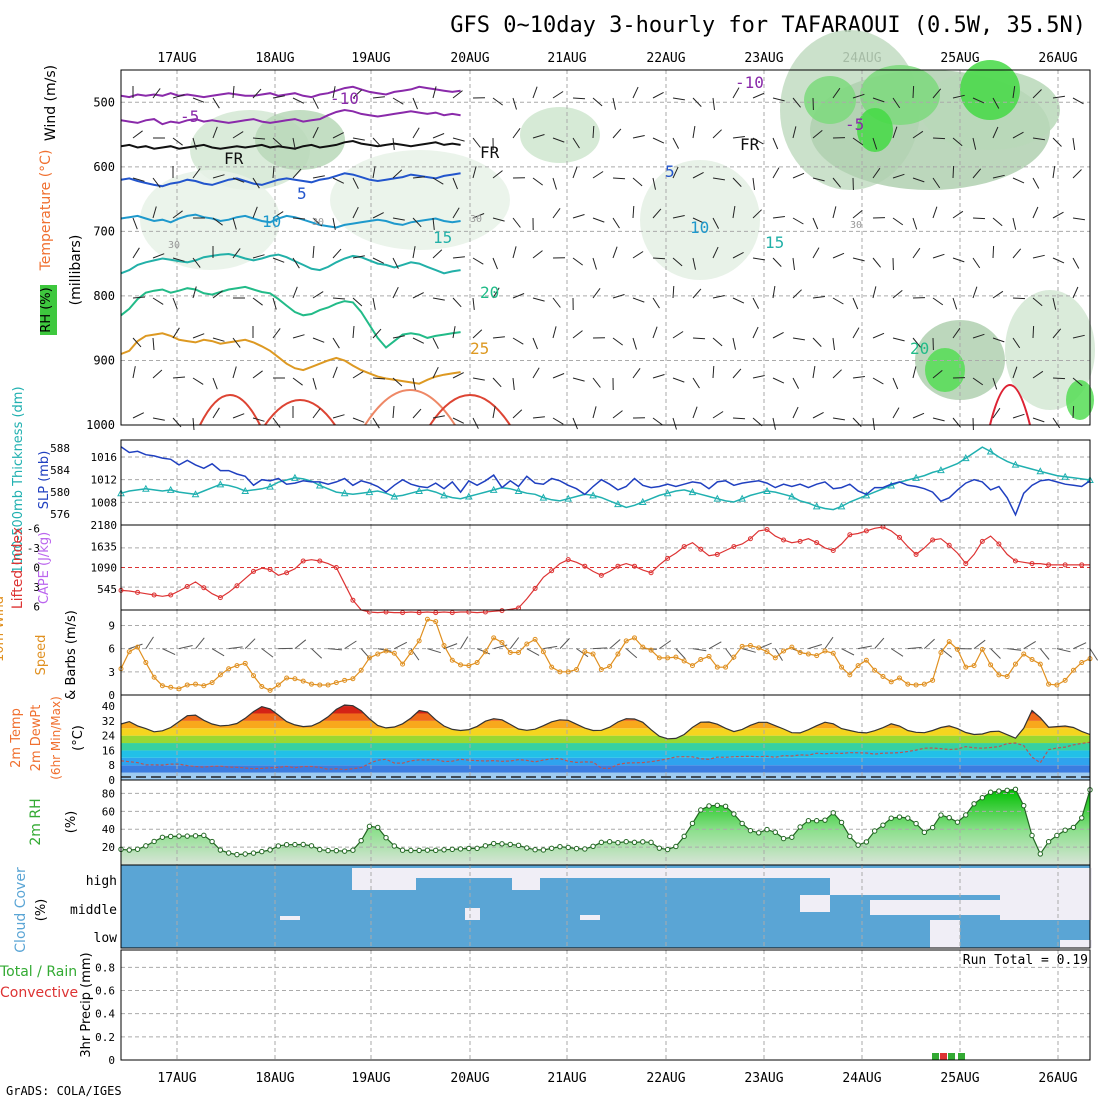  Describe the element at coordinates (46, 211) in the screenshot. I see `axis-label-temperature: Temperature (°C)` at that location.